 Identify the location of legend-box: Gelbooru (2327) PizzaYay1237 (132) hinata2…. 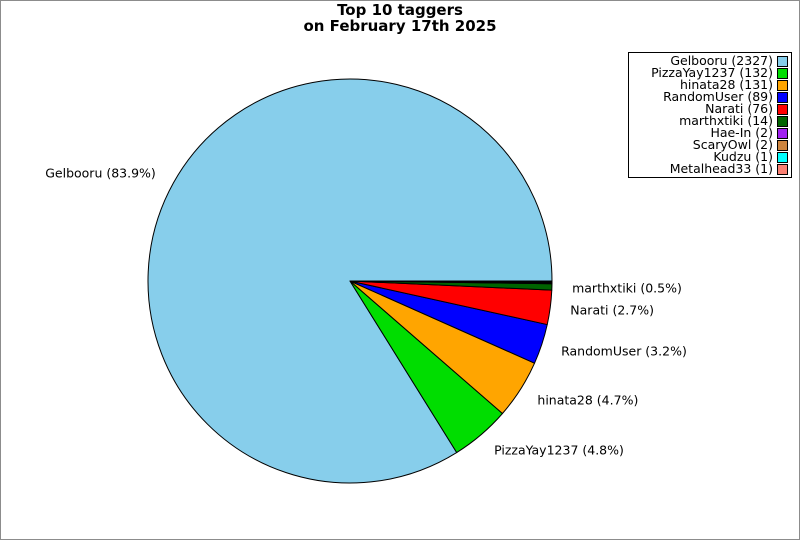
(710, 115).